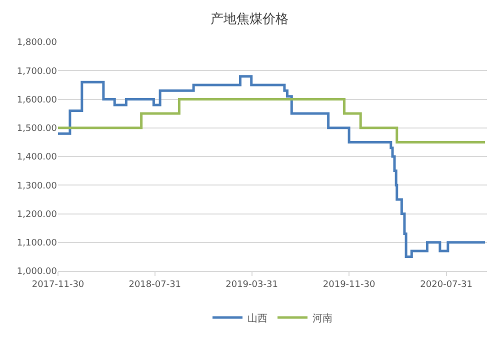 The width and height of the screenshot is (499, 344). What do you see at coordinates (37, 157) in the screenshot?
I see `y-tick-label: 1,400.00` at bounding box center [37, 157].